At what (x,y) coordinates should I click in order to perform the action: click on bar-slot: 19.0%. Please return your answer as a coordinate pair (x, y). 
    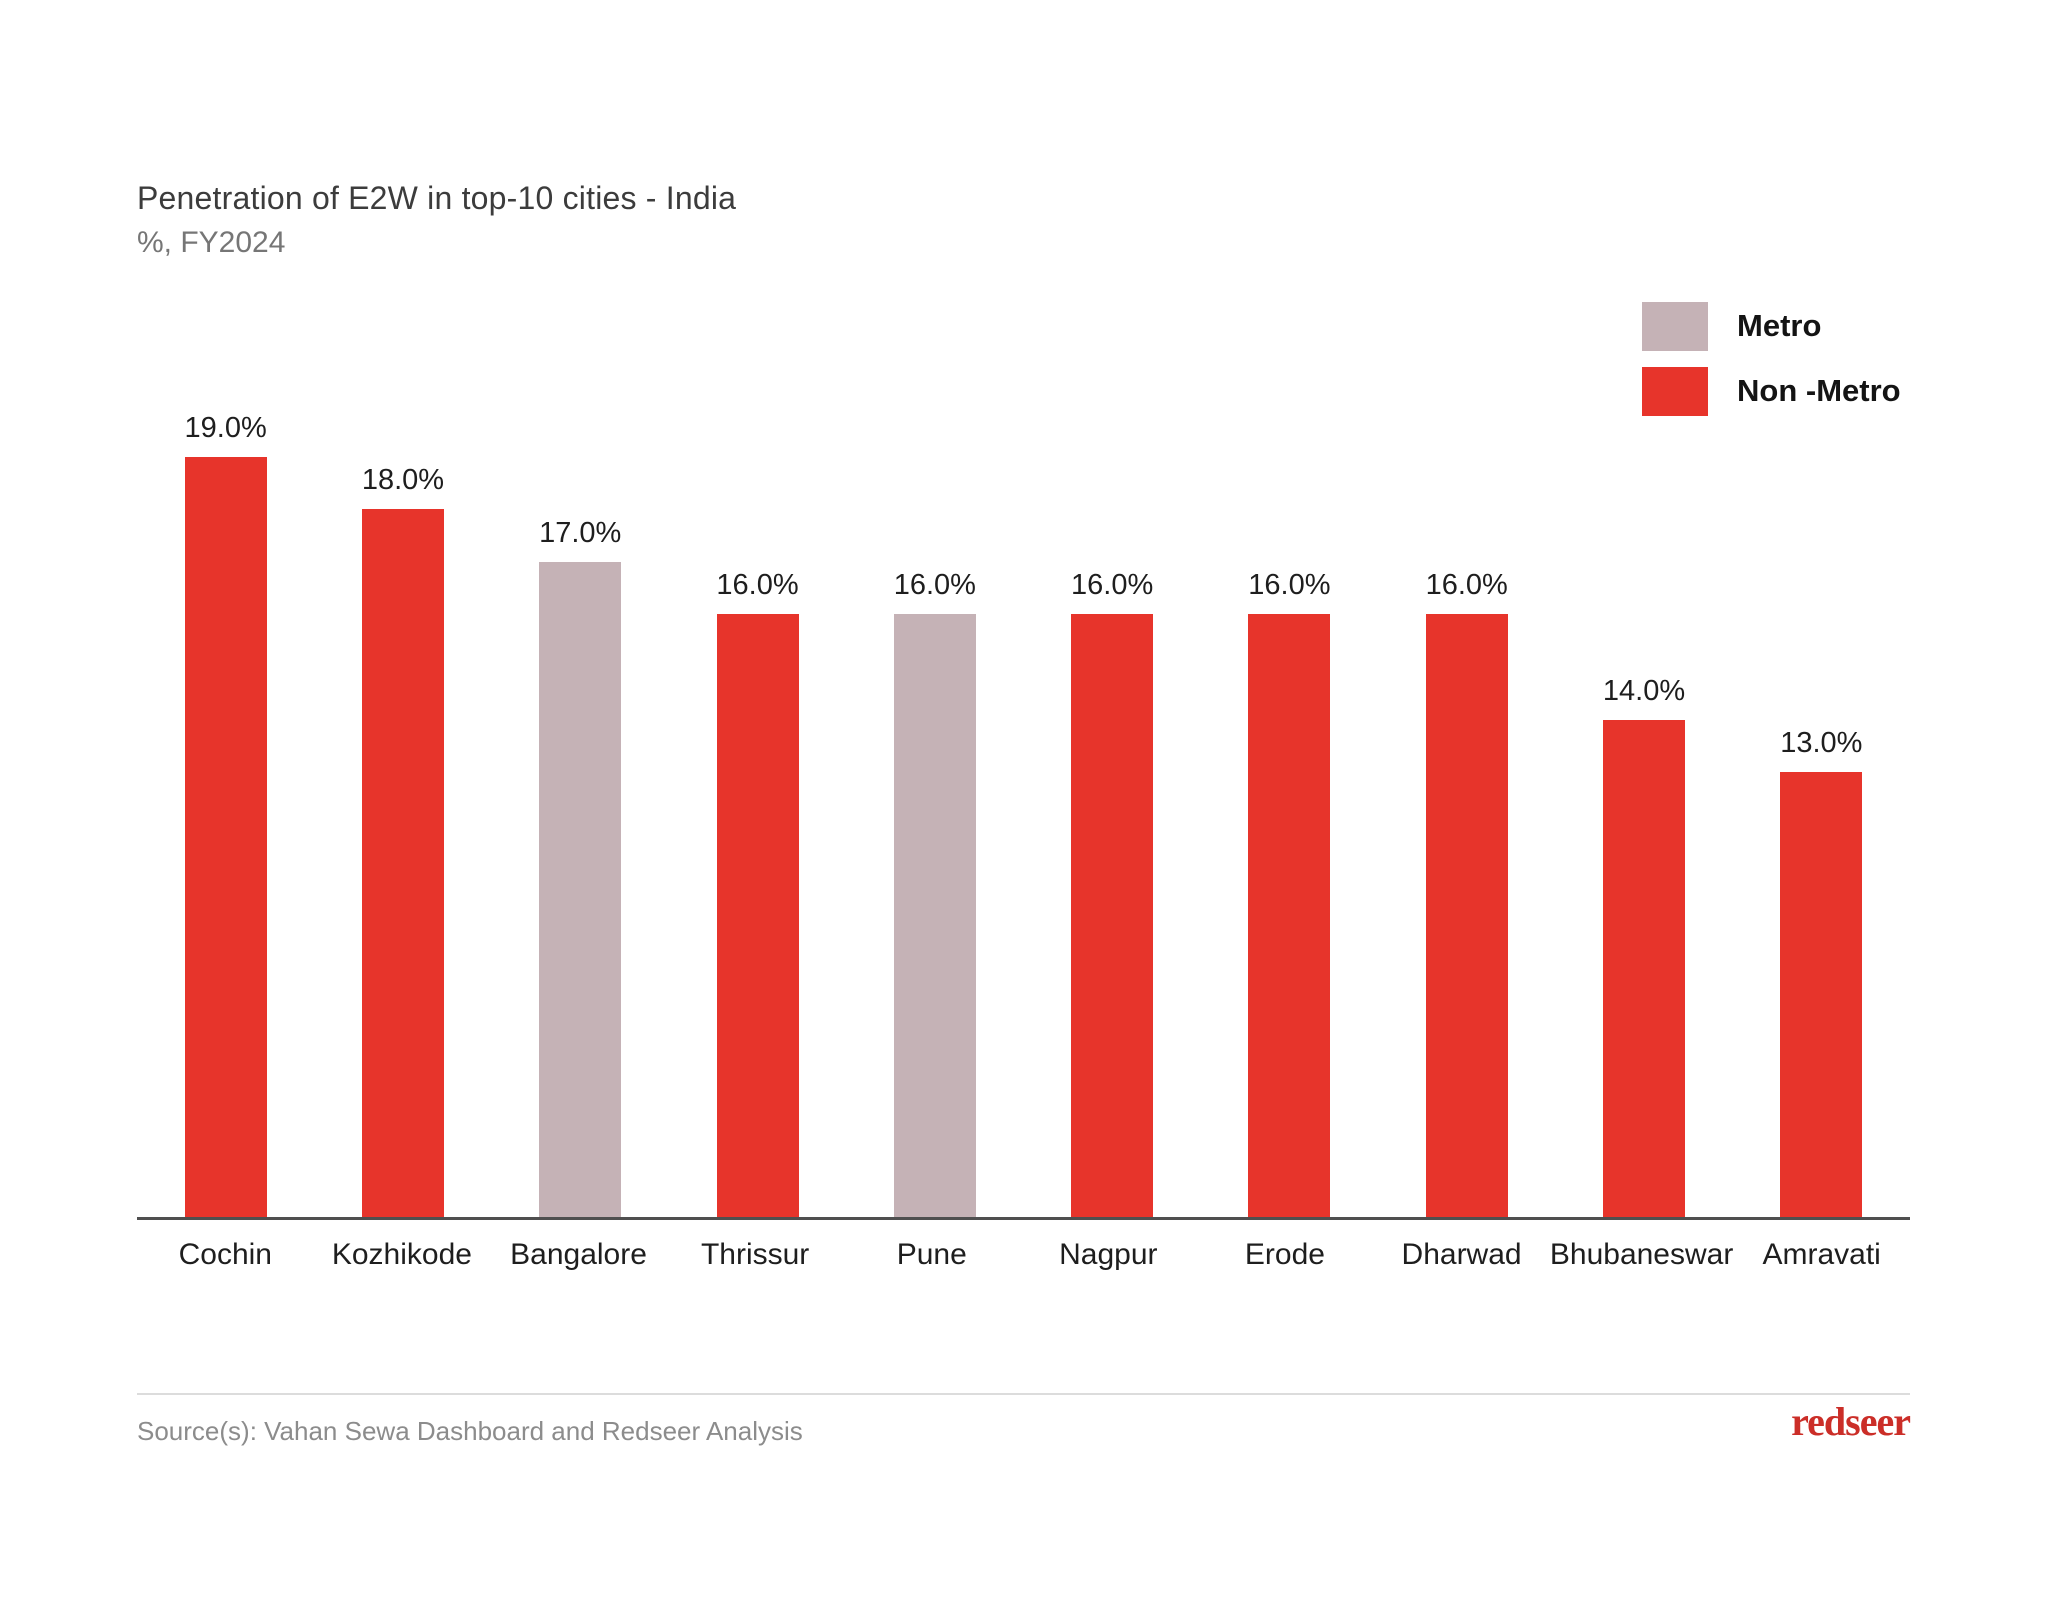
    Looking at the image, I should click on (225, 814).